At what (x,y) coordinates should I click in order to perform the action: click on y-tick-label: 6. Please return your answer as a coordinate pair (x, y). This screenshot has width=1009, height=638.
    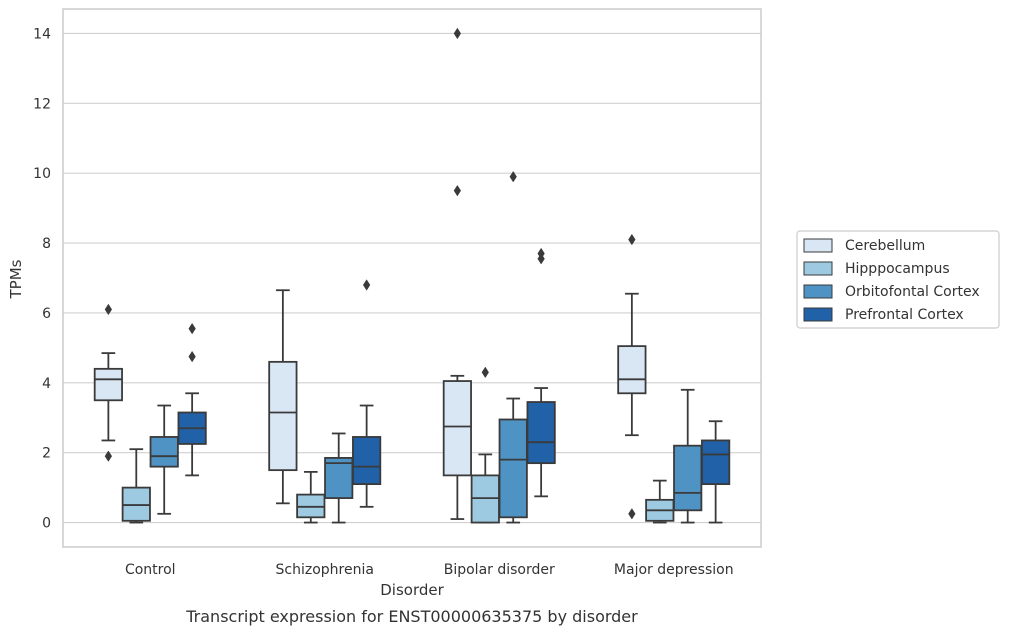
    Looking at the image, I should click on (46, 314).